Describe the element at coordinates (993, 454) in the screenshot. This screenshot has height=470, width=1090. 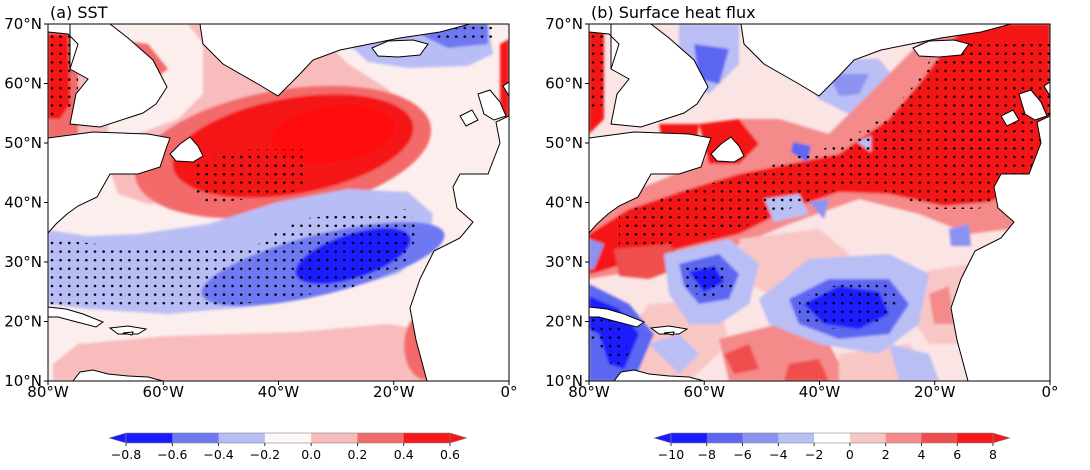
I see `colorbar-tick-label: 8` at that location.